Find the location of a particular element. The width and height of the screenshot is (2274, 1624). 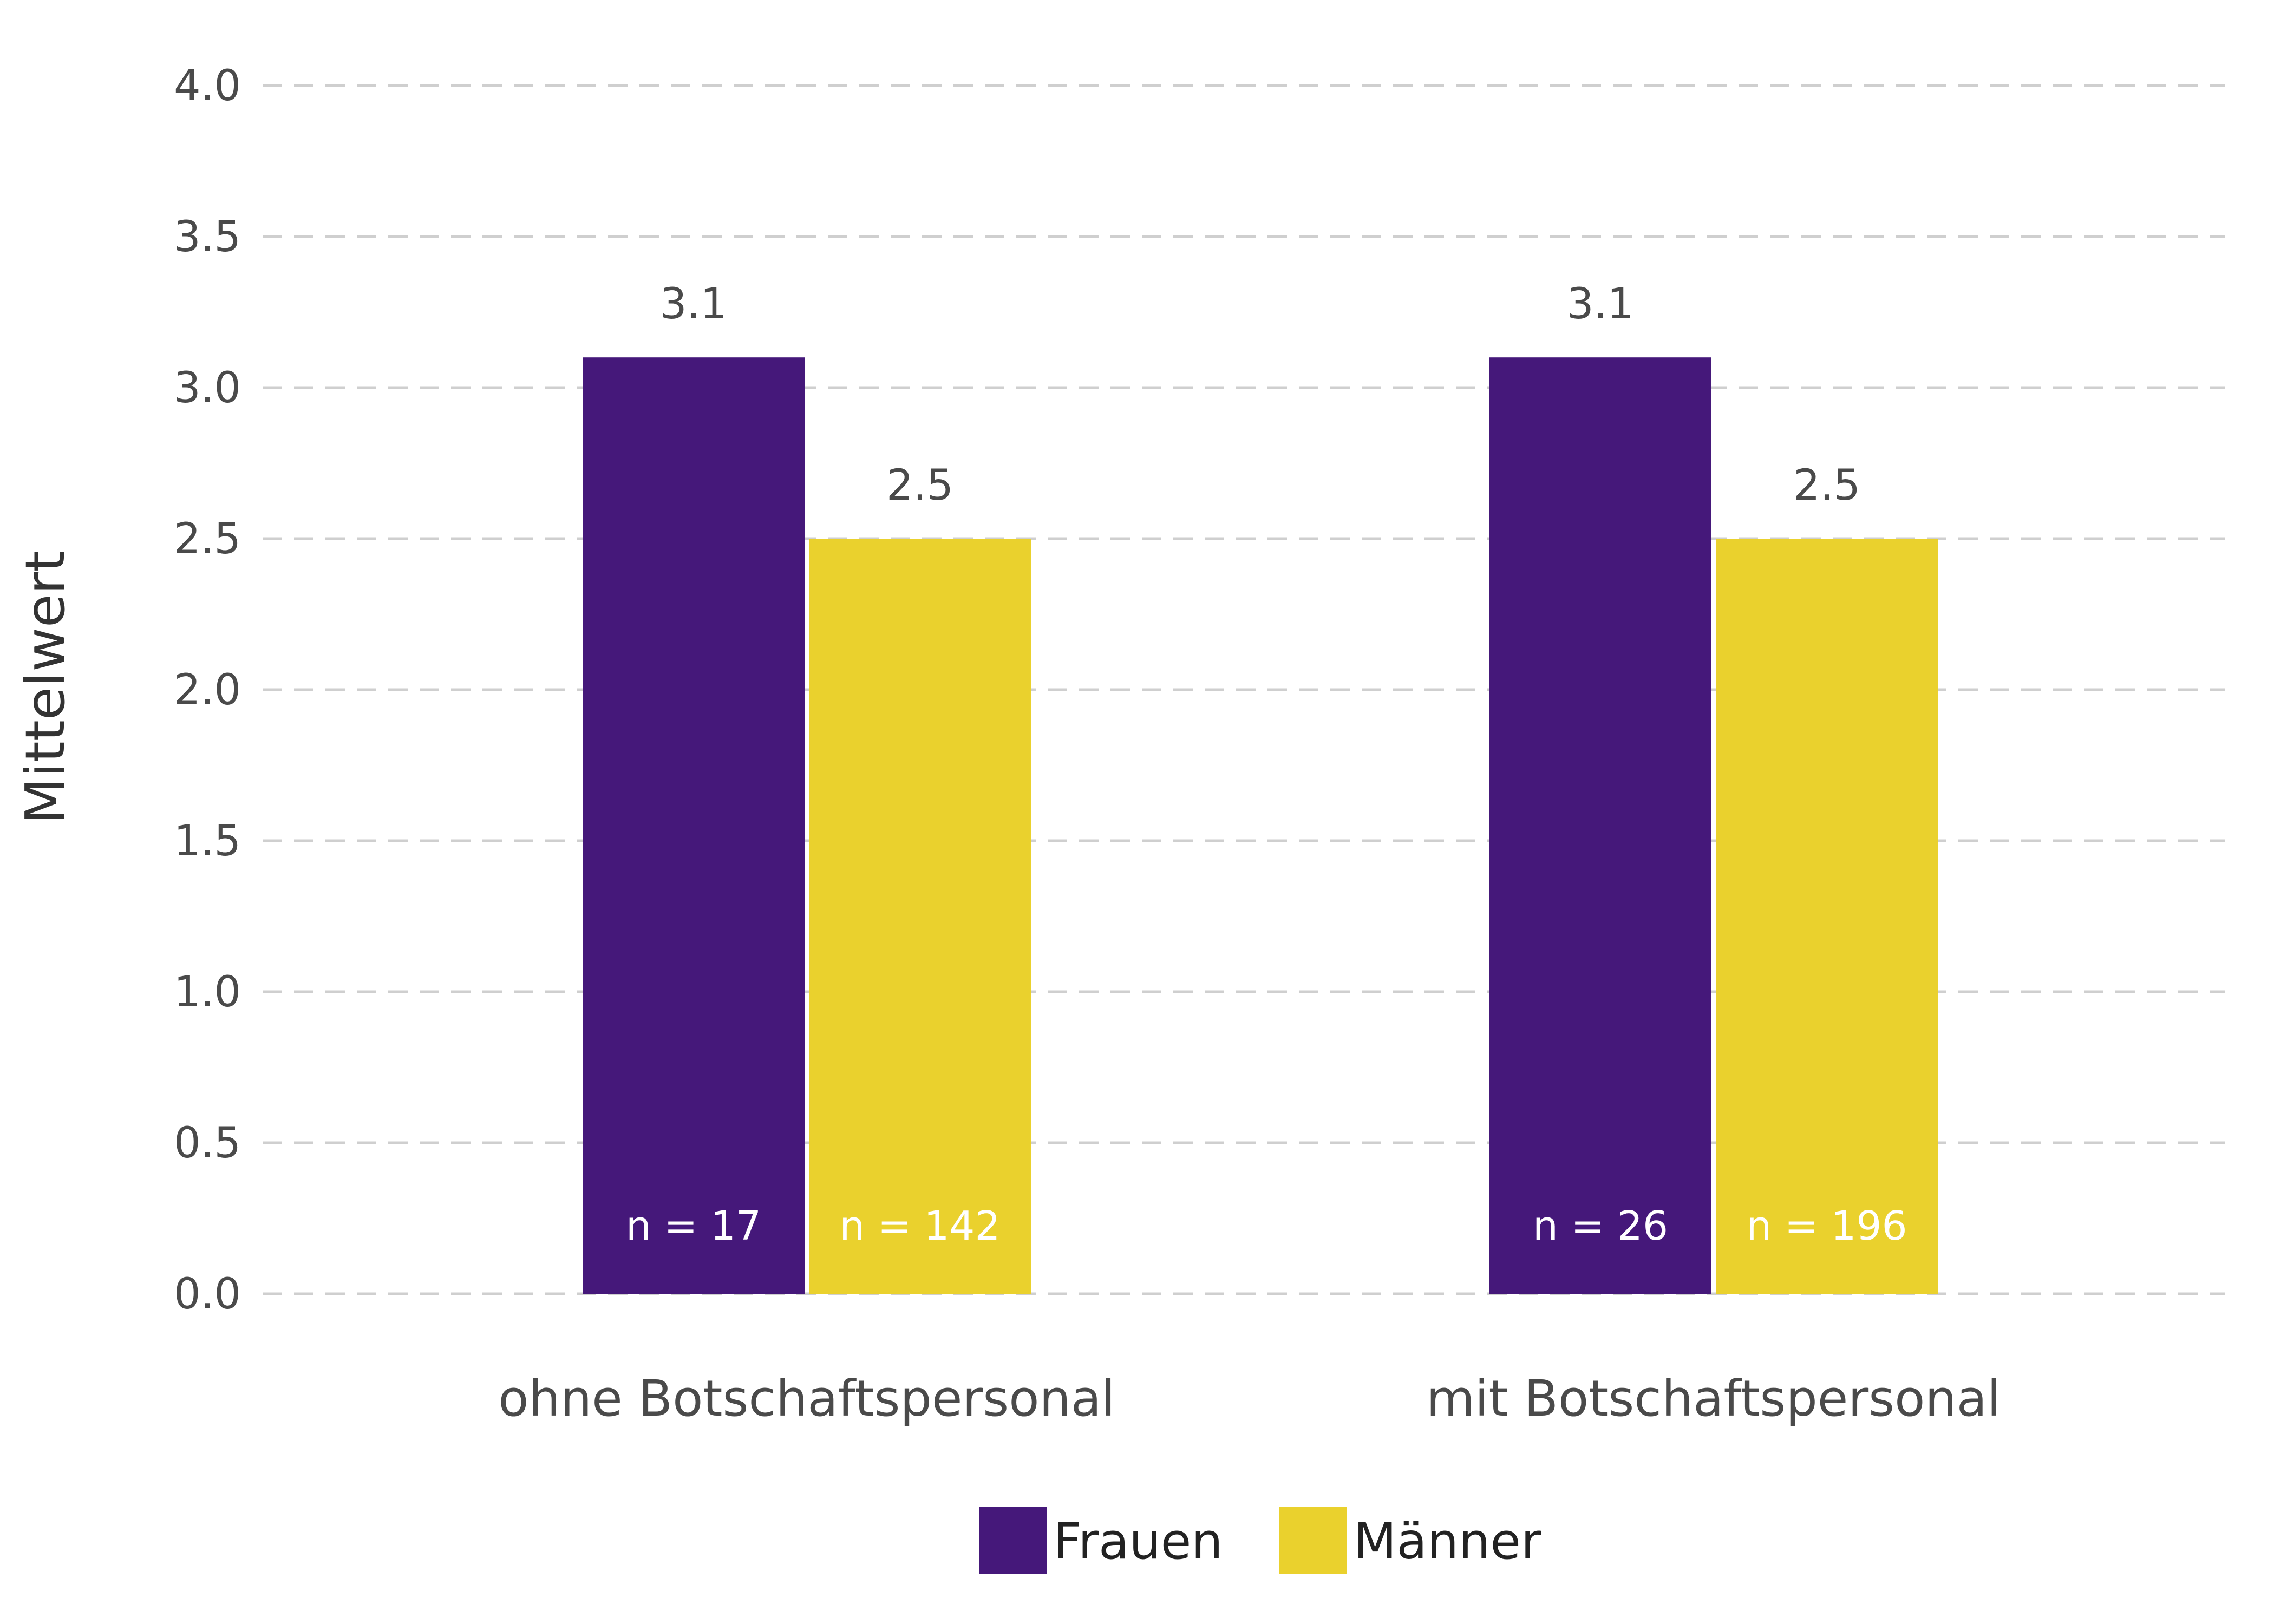

y-tick-label: 3.0 is located at coordinates (208, 388).